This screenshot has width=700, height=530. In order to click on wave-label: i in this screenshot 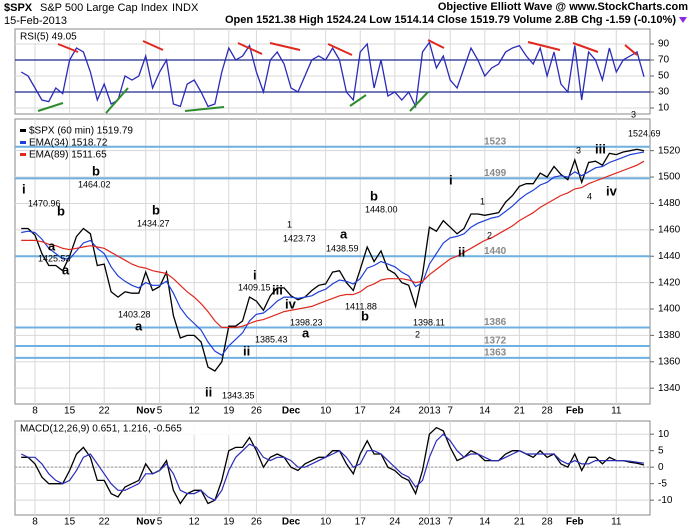, I will do `click(451, 179)`.